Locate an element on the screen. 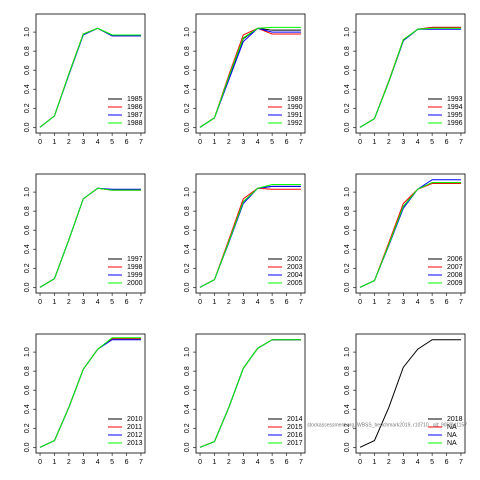 This screenshot has width=480, height=480. legend-label: 1989 is located at coordinates (295, 99).